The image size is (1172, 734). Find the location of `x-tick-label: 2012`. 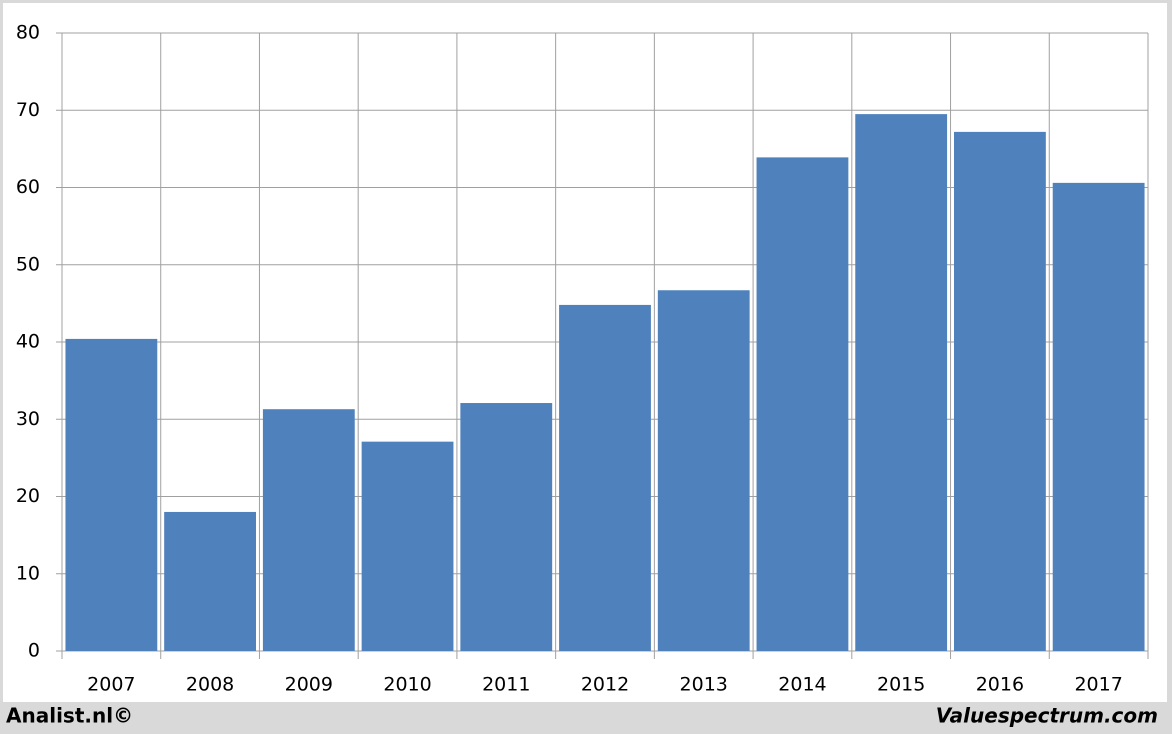

x-tick-label: 2012 is located at coordinates (605, 685).